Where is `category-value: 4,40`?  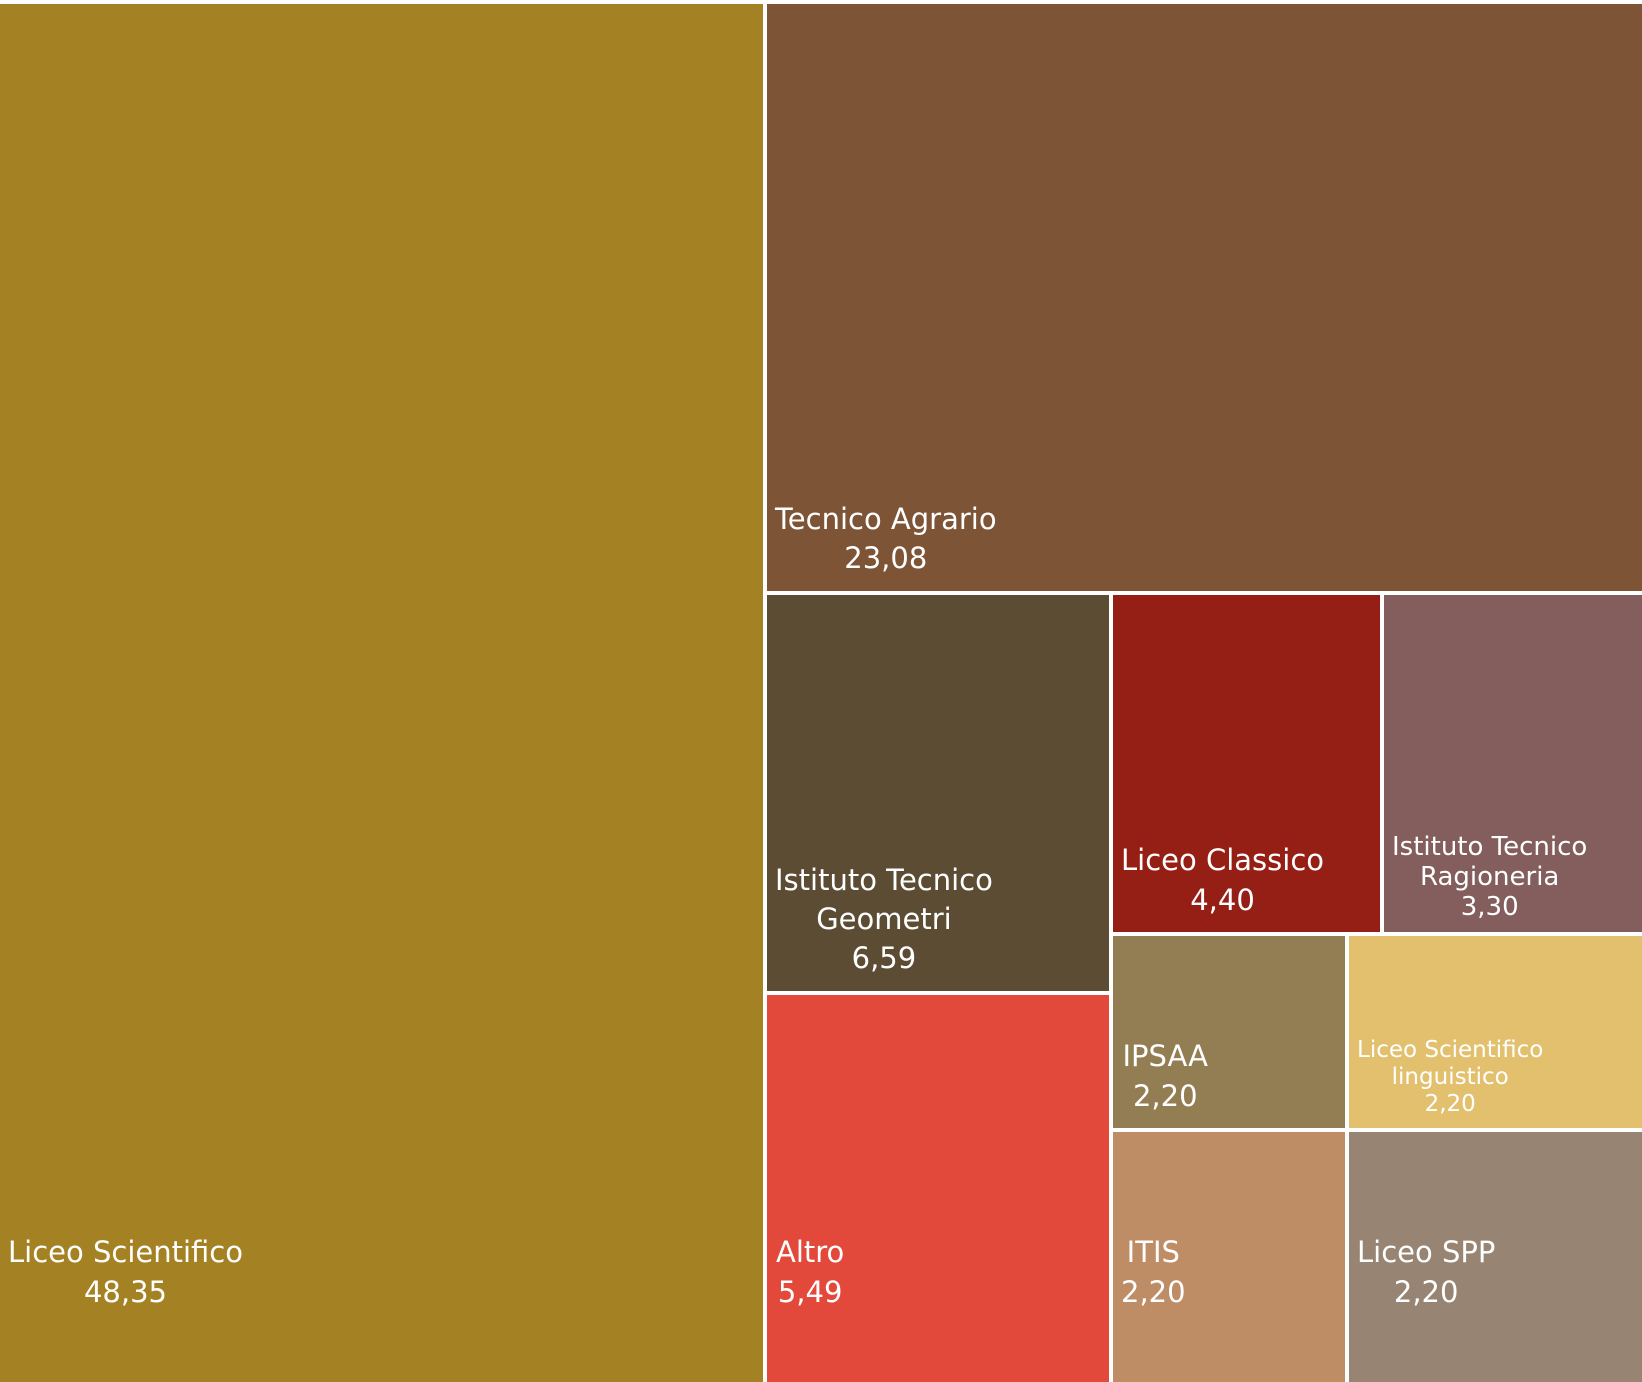
category-value: 4,40 is located at coordinates (1222, 900).